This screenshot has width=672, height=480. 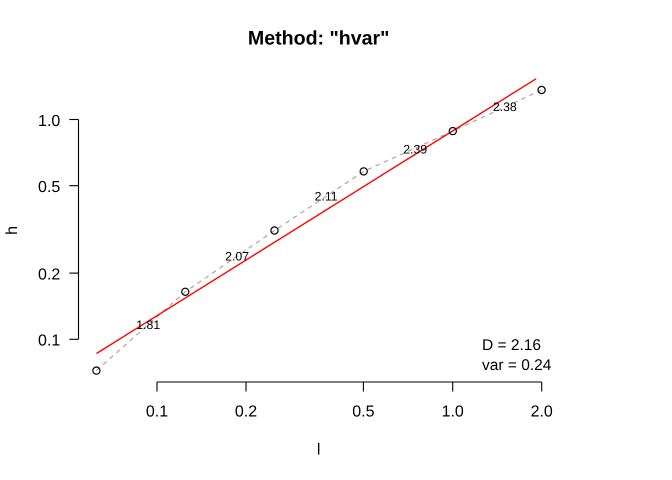 I want to click on svg-text: Method: "hvar", so click(x=319, y=38).